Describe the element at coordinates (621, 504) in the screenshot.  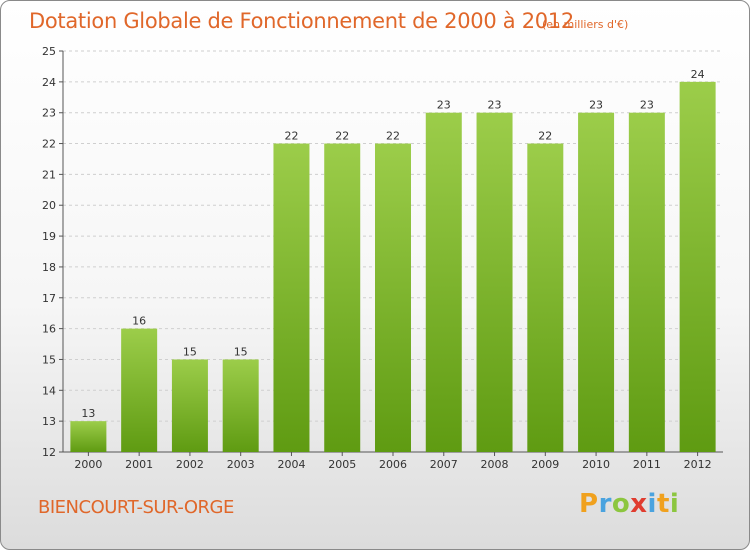
I see `logo-letter: o` at that location.